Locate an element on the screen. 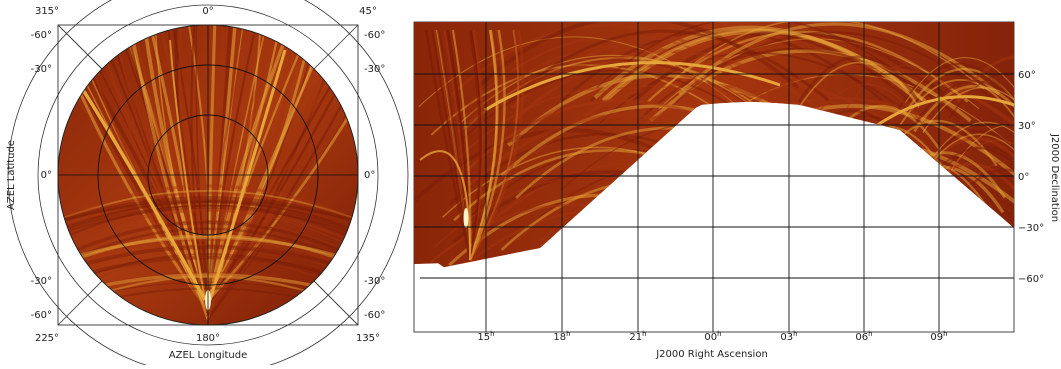 The width and height of the screenshot is (1061, 369). right-label-4: -30° is located at coordinates (374, 281).